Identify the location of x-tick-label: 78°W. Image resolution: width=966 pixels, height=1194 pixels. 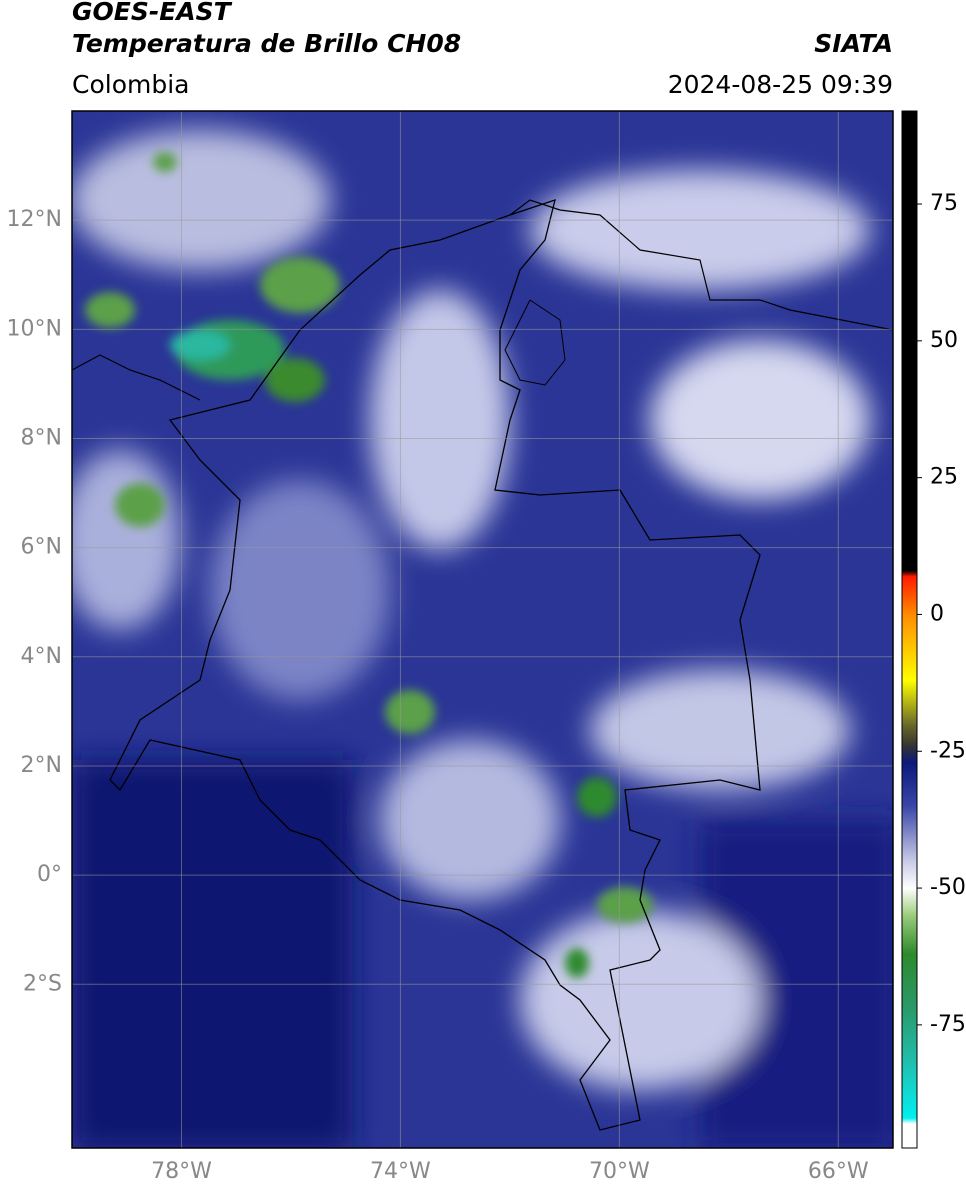
(181, 1171).